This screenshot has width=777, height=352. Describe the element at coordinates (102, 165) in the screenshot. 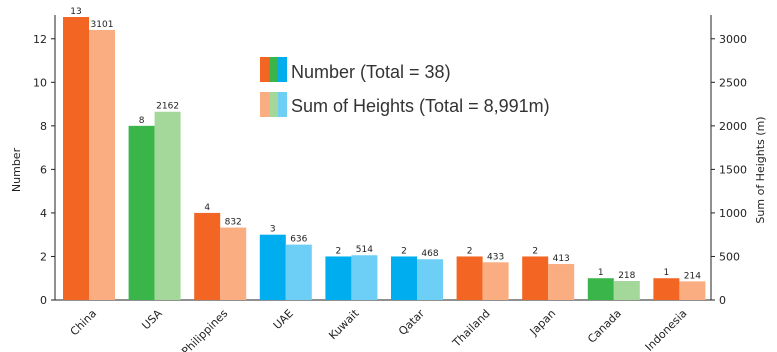

I see `bar-sum-heights-china` at that location.